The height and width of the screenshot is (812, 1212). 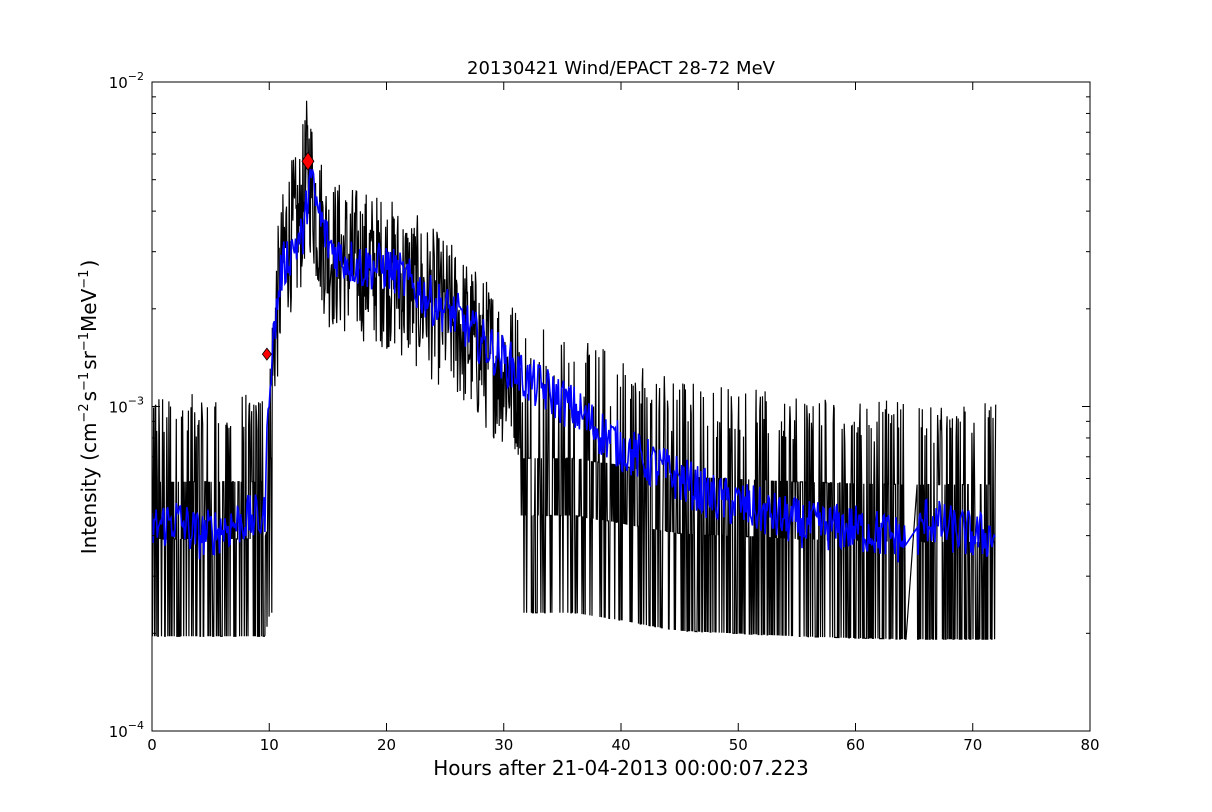 What do you see at coordinates (269, 745) in the screenshot?
I see `x-tick-label-10: 10` at bounding box center [269, 745].